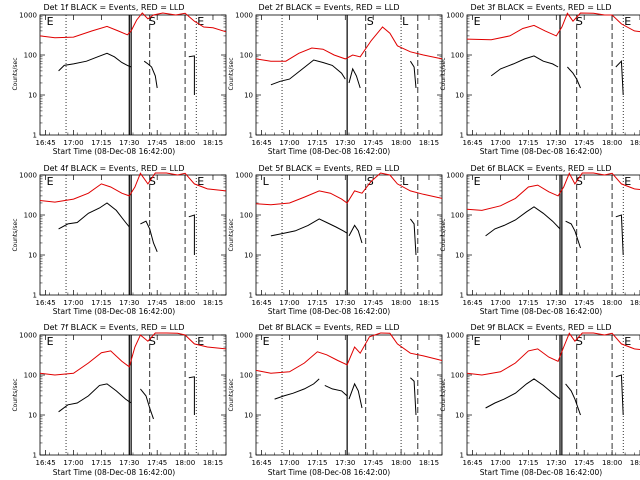 Image resolution: width=640 pixels, height=480 pixels. I want to click on interval-marker: L, so click(405, 181).